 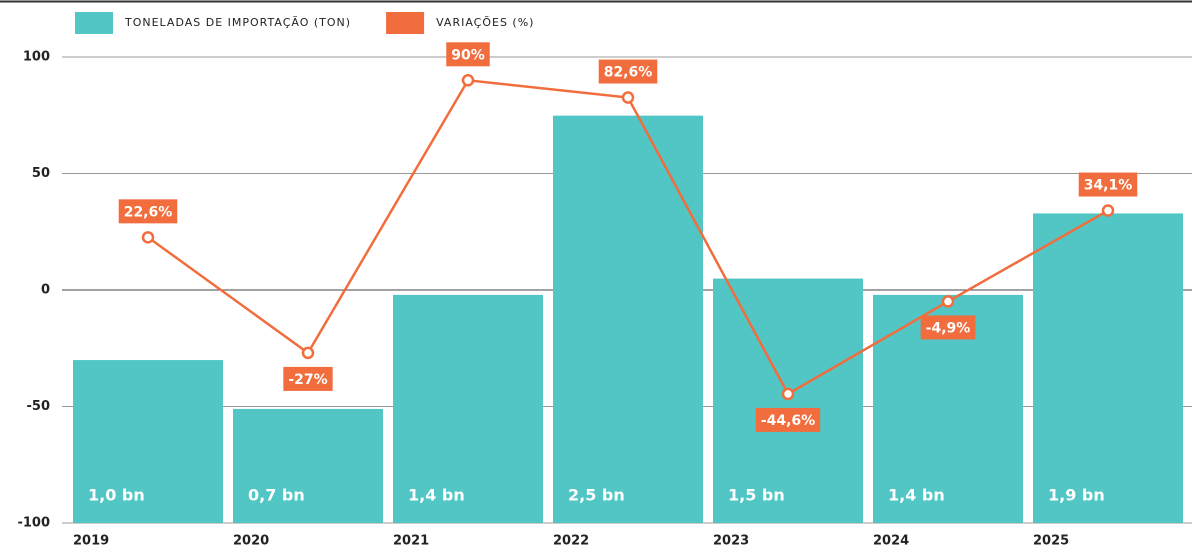 What do you see at coordinates (571, 541) in the screenshot?
I see `x-tick-label: 2022` at bounding box center [571, 541].